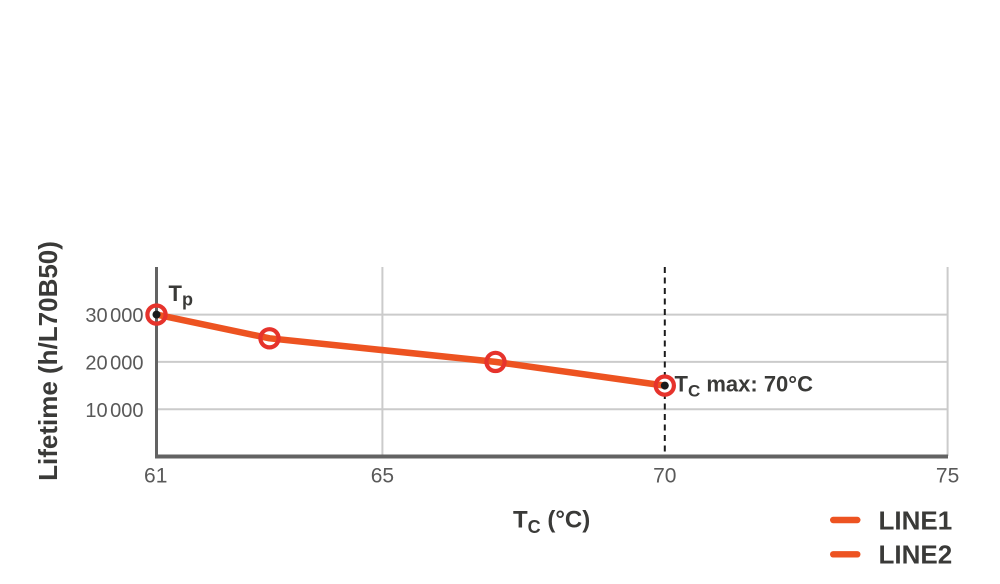 This screenshot has height=584, width=1000. What do you see at coordinates (155, 475) in the screenshot?
I see `svg-text: 61` at bounding box center [155, 475].